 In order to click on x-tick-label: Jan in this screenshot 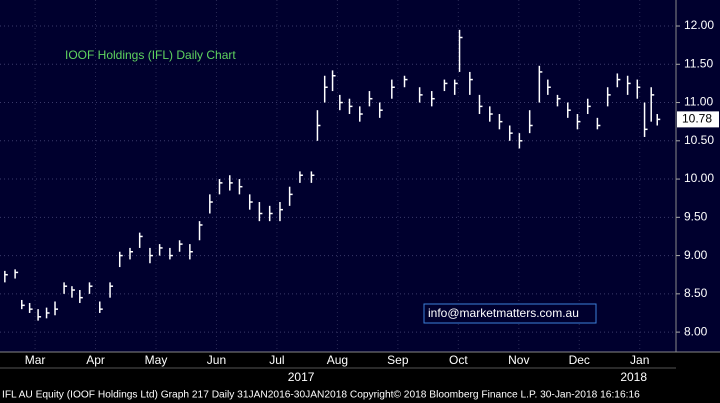, I will do `click(639, 360)`.